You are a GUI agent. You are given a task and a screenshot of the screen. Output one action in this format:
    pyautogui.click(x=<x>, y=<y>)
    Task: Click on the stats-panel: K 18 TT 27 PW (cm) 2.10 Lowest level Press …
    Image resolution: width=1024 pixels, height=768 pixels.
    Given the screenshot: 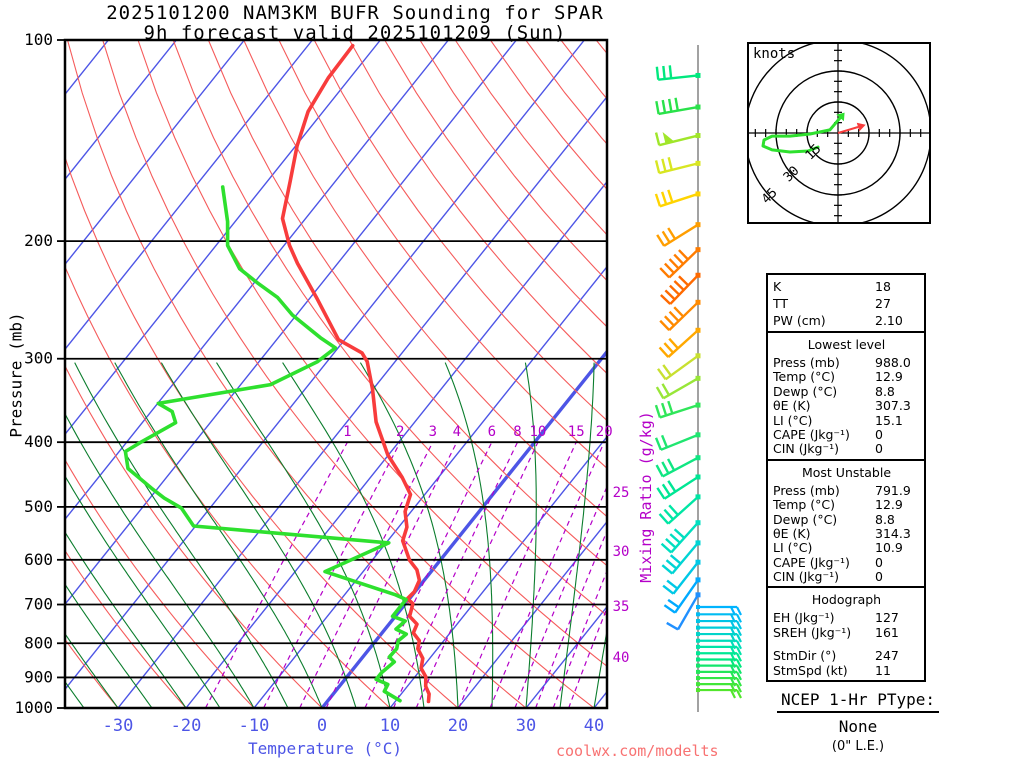 What is the action you would take?
    pyautogui.click(x=846, y=478)
    